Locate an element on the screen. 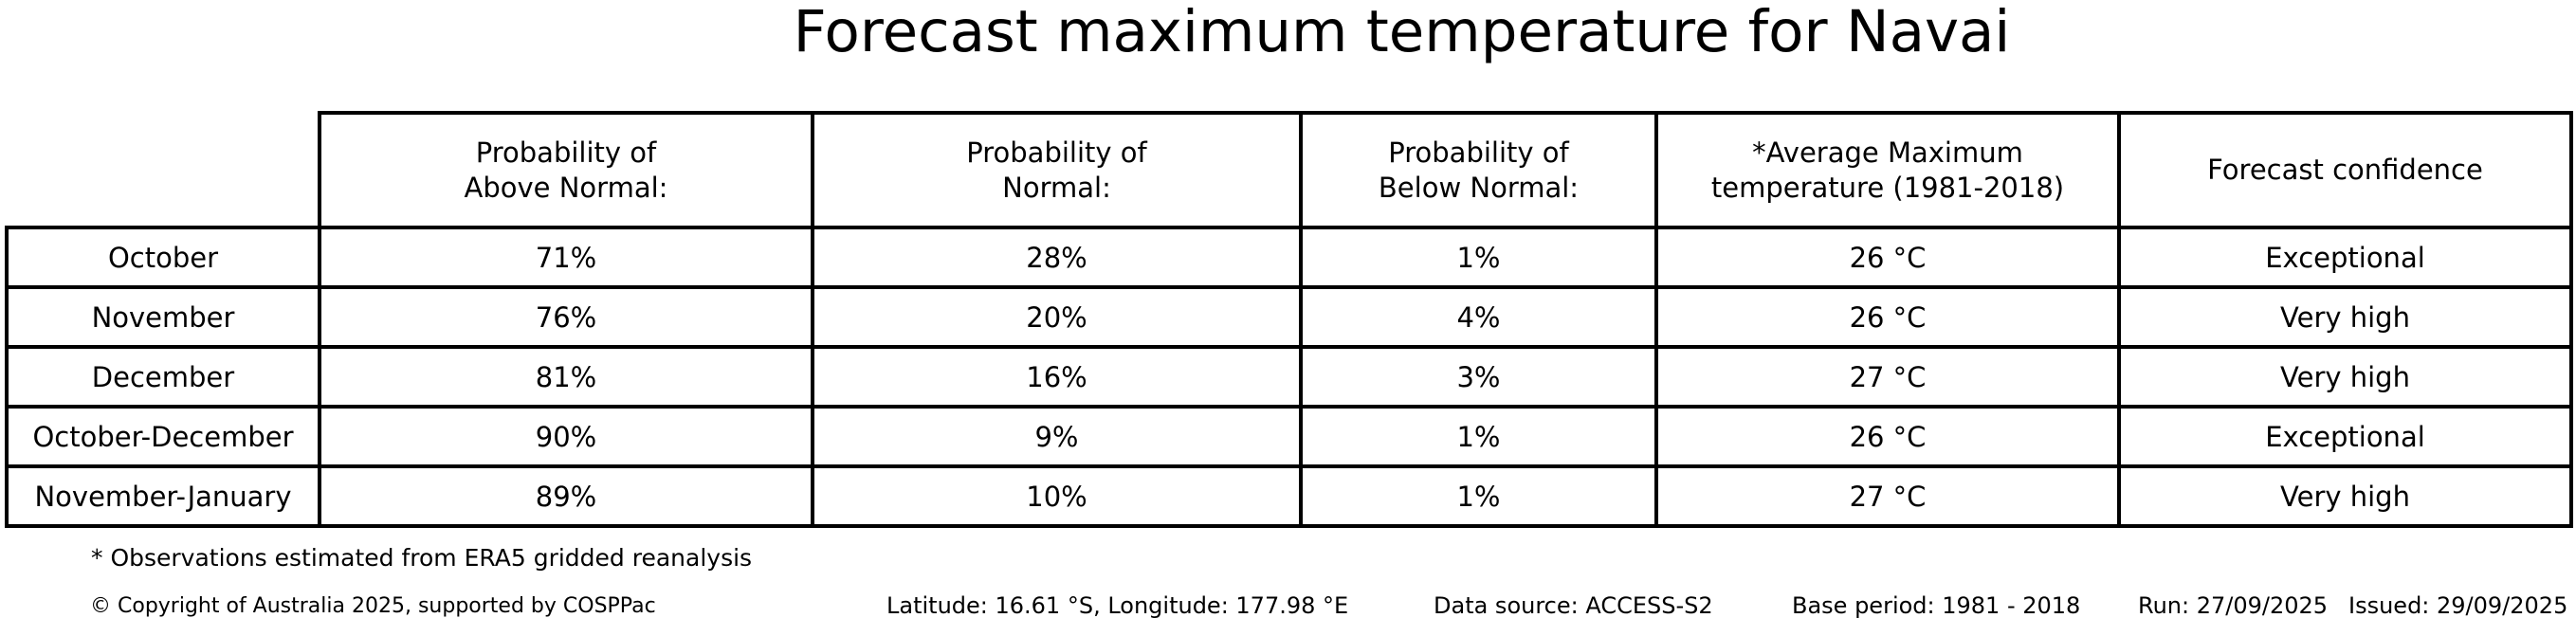 The image size is (2576, 618). period-label: October-December is located at coordinates (163, 436).